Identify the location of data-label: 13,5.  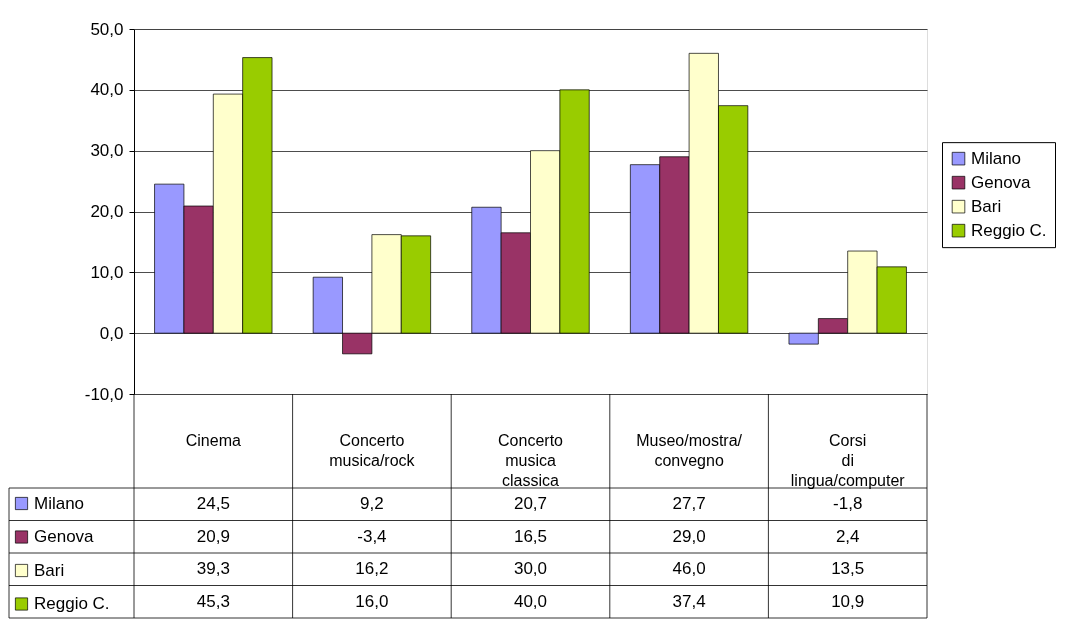
(848, 569).